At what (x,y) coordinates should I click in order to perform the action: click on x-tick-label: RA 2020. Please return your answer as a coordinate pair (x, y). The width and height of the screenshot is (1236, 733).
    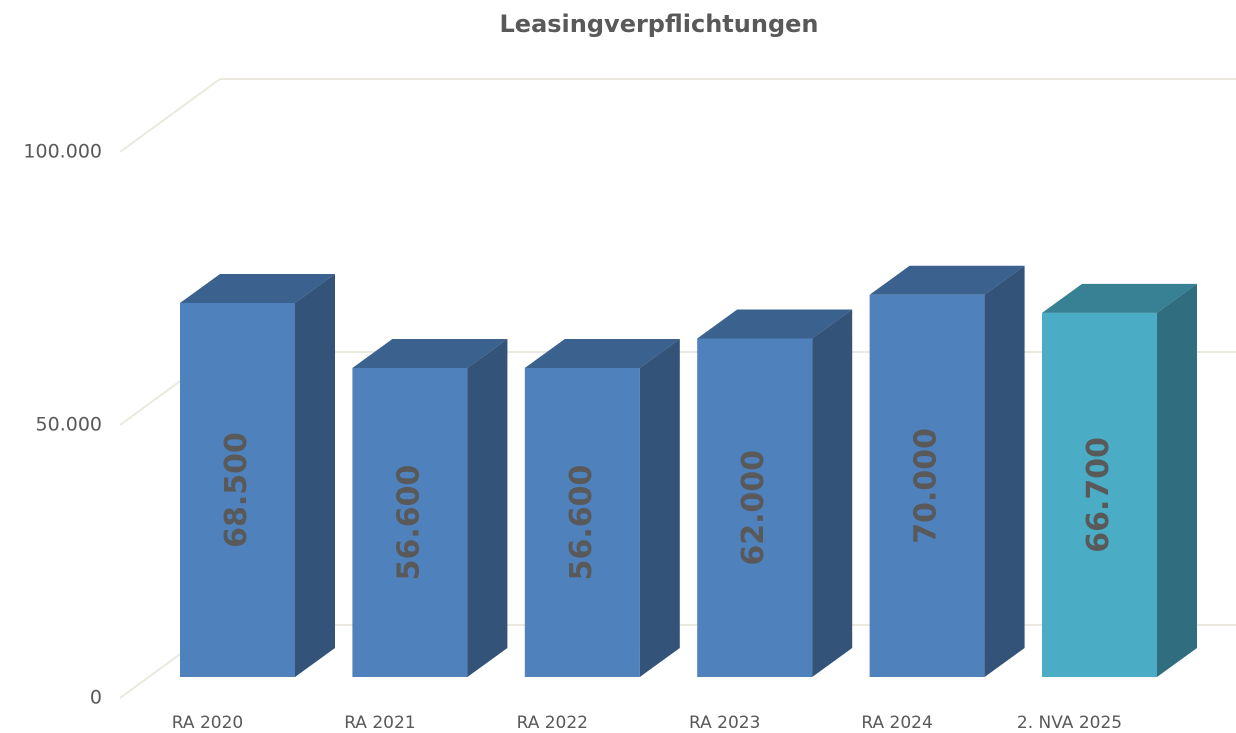
    Looking at the image, I should click on (207, 723).